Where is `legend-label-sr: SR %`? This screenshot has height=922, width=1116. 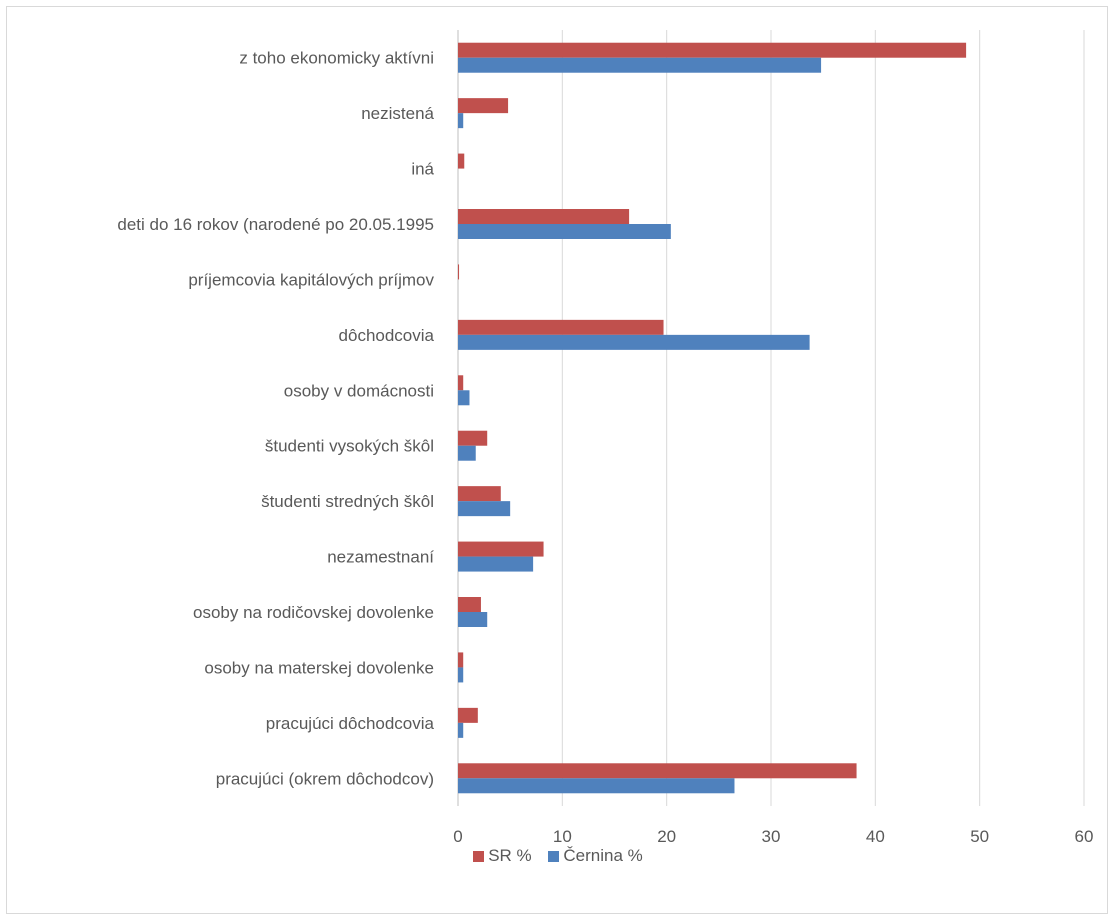
legend-label-sr: SR % is located at coordinates (510, 855).